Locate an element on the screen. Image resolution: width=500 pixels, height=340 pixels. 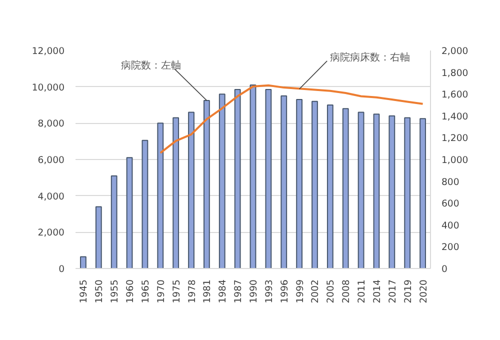
x-tick-label: 2002 is located at coordinates (316, 291).